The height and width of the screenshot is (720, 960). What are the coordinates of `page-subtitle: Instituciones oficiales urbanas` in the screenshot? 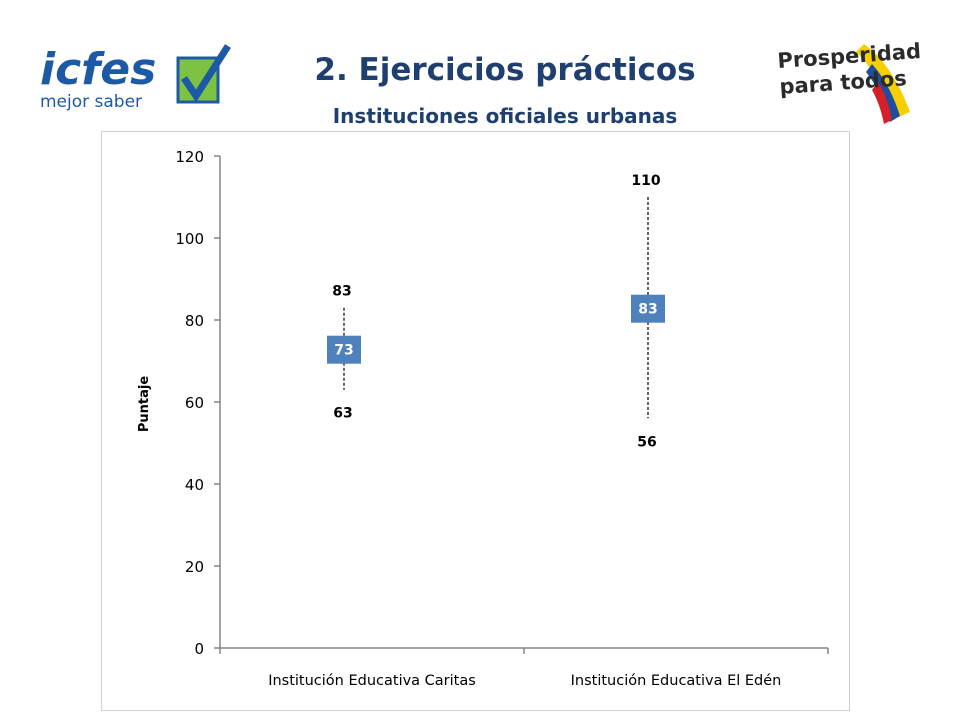 It's located at (505, 116).